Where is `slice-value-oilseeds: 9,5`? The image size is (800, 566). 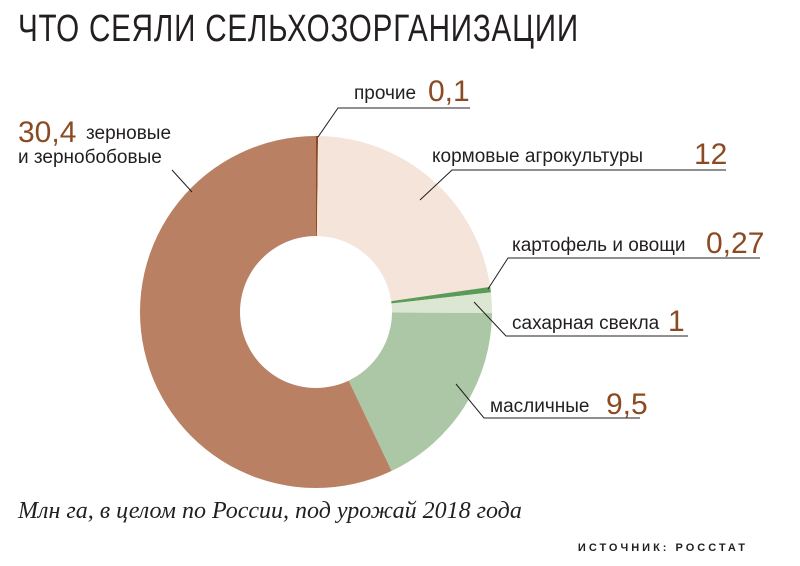 slice-value-oilseeds: 9,5 is located at coordinates (627, 404).